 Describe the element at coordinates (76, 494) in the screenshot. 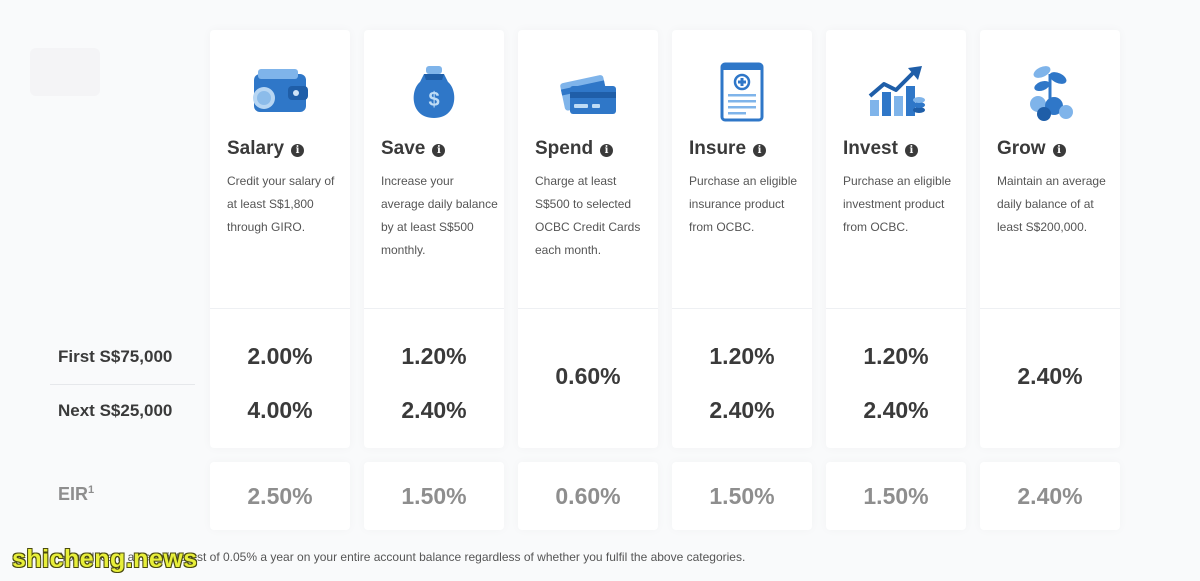

I see `row-label-eir: EIR1` at that location.